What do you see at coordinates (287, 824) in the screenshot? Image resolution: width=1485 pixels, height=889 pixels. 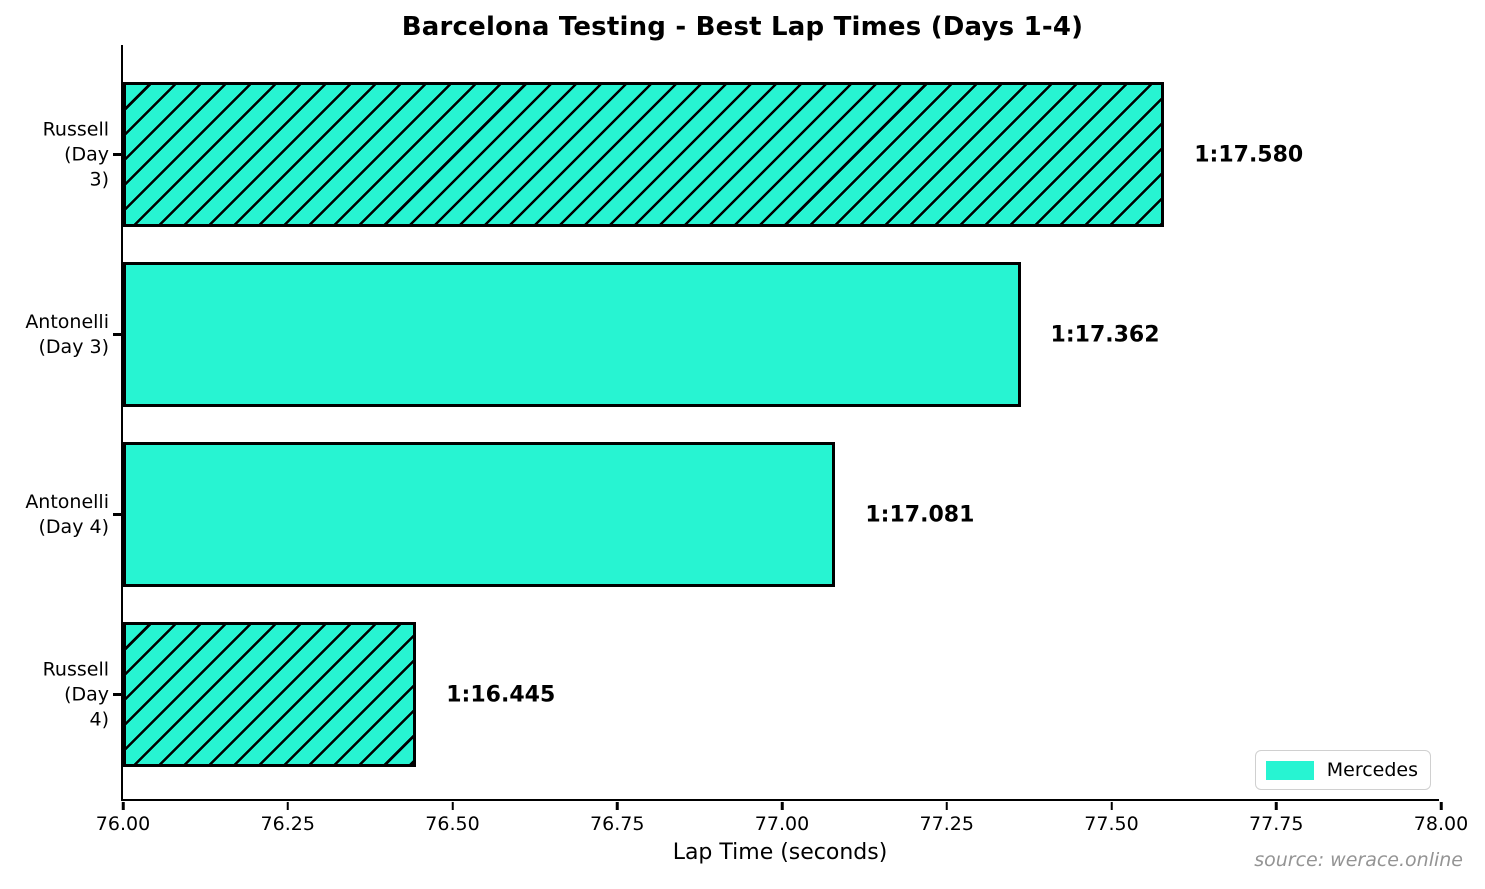 I see `x-tick-label: 76.25` at bounding box center [287, 824].